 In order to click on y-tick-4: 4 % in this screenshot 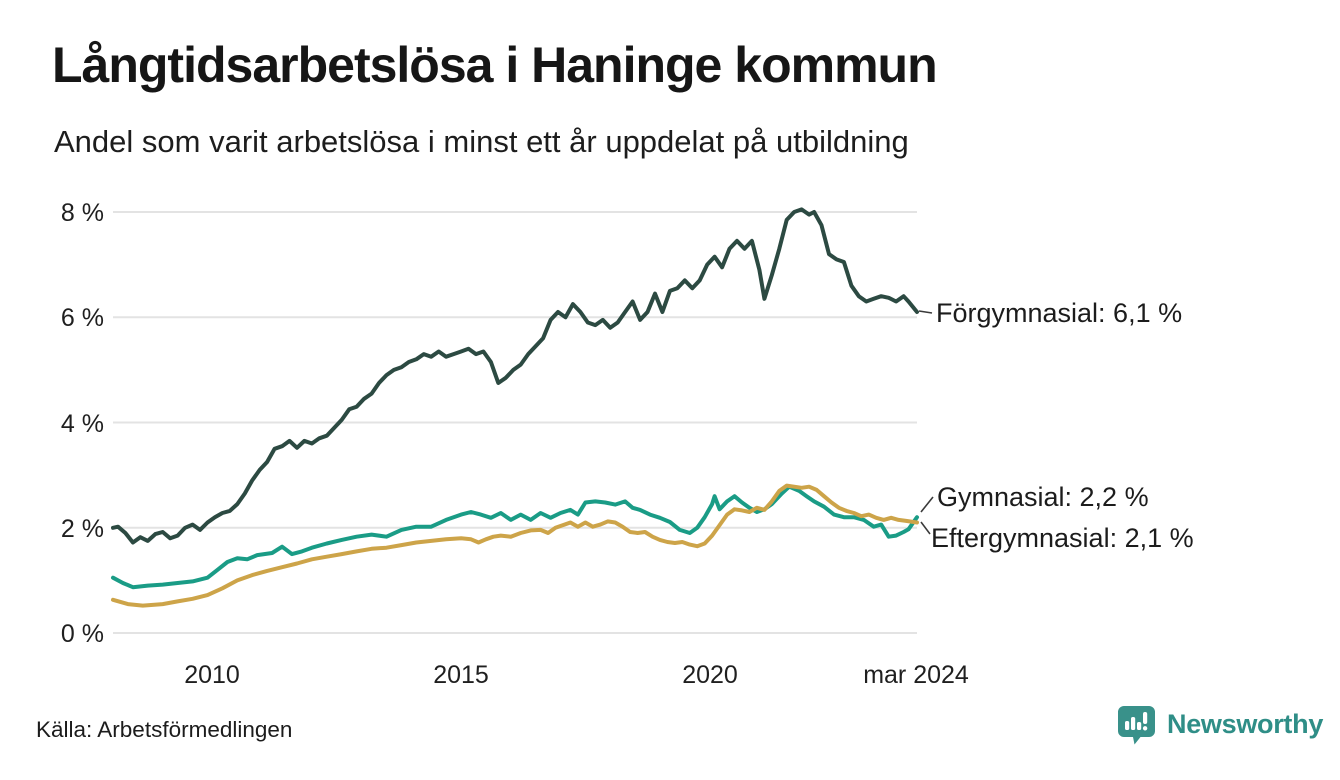, I will do `click(82, 424)`.